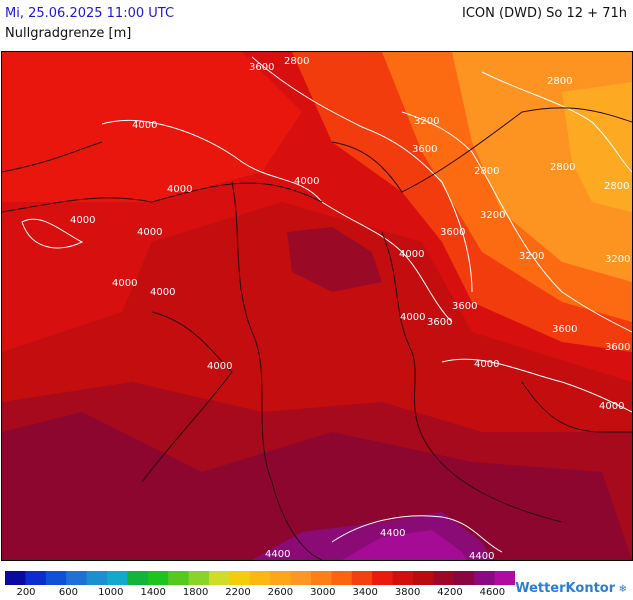 This screenshot has width=633, height=600. What do you see at coordinates (90, 13) in the screenshot?
I see `datetime-label: Mi, 25.06.2025 11:00 UTC` at bounding box center [90, 13].